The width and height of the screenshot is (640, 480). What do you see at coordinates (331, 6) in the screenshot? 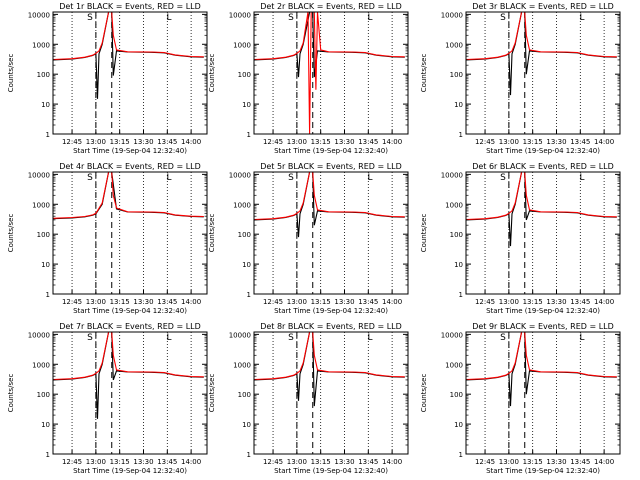
I see `panel-title: Det 2r BLACK = Events, RED = LLD` at bounding box center [331, 6].